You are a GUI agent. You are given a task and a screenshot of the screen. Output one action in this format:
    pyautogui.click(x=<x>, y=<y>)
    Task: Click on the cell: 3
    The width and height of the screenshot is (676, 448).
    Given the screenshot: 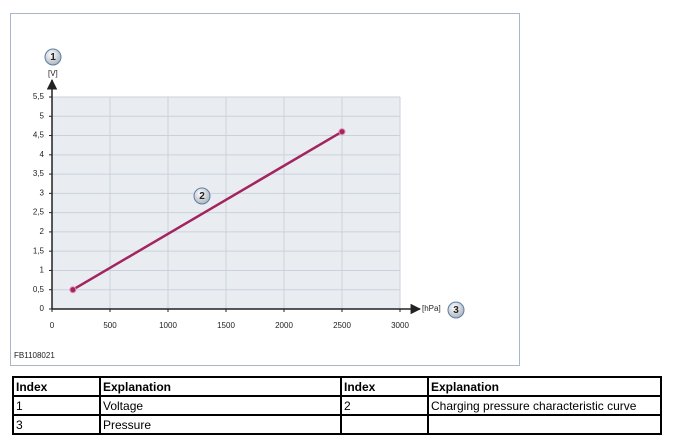 What is the action you would take?
    pyautogui.click(x=56, y=424)
    